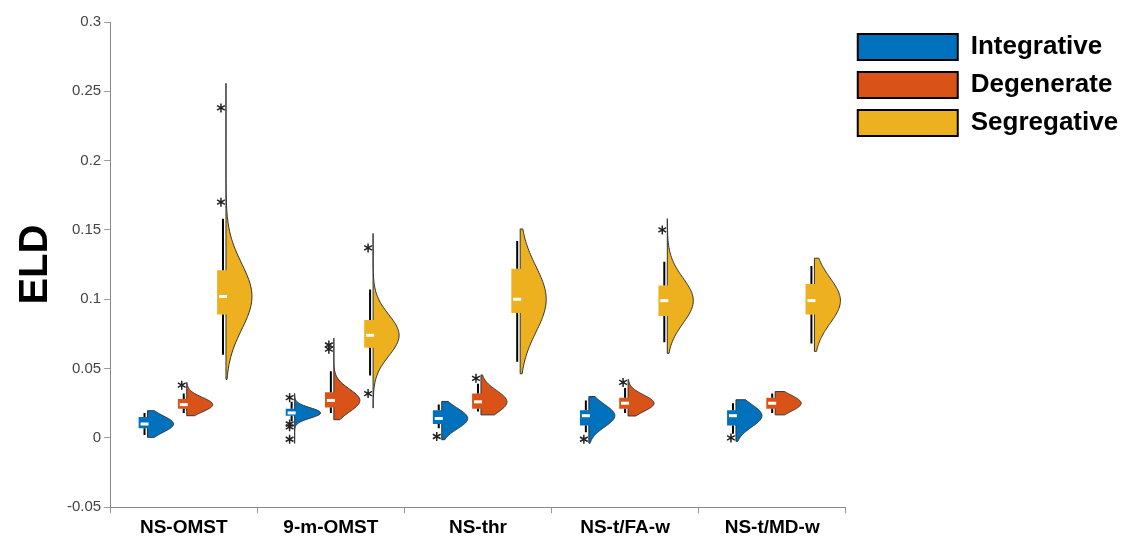 The image size is (1145, 544). Describe the element at coordinates (772, 526) in the screenshot. I see `x-tick-label: NS-t/MD-w` at that location.